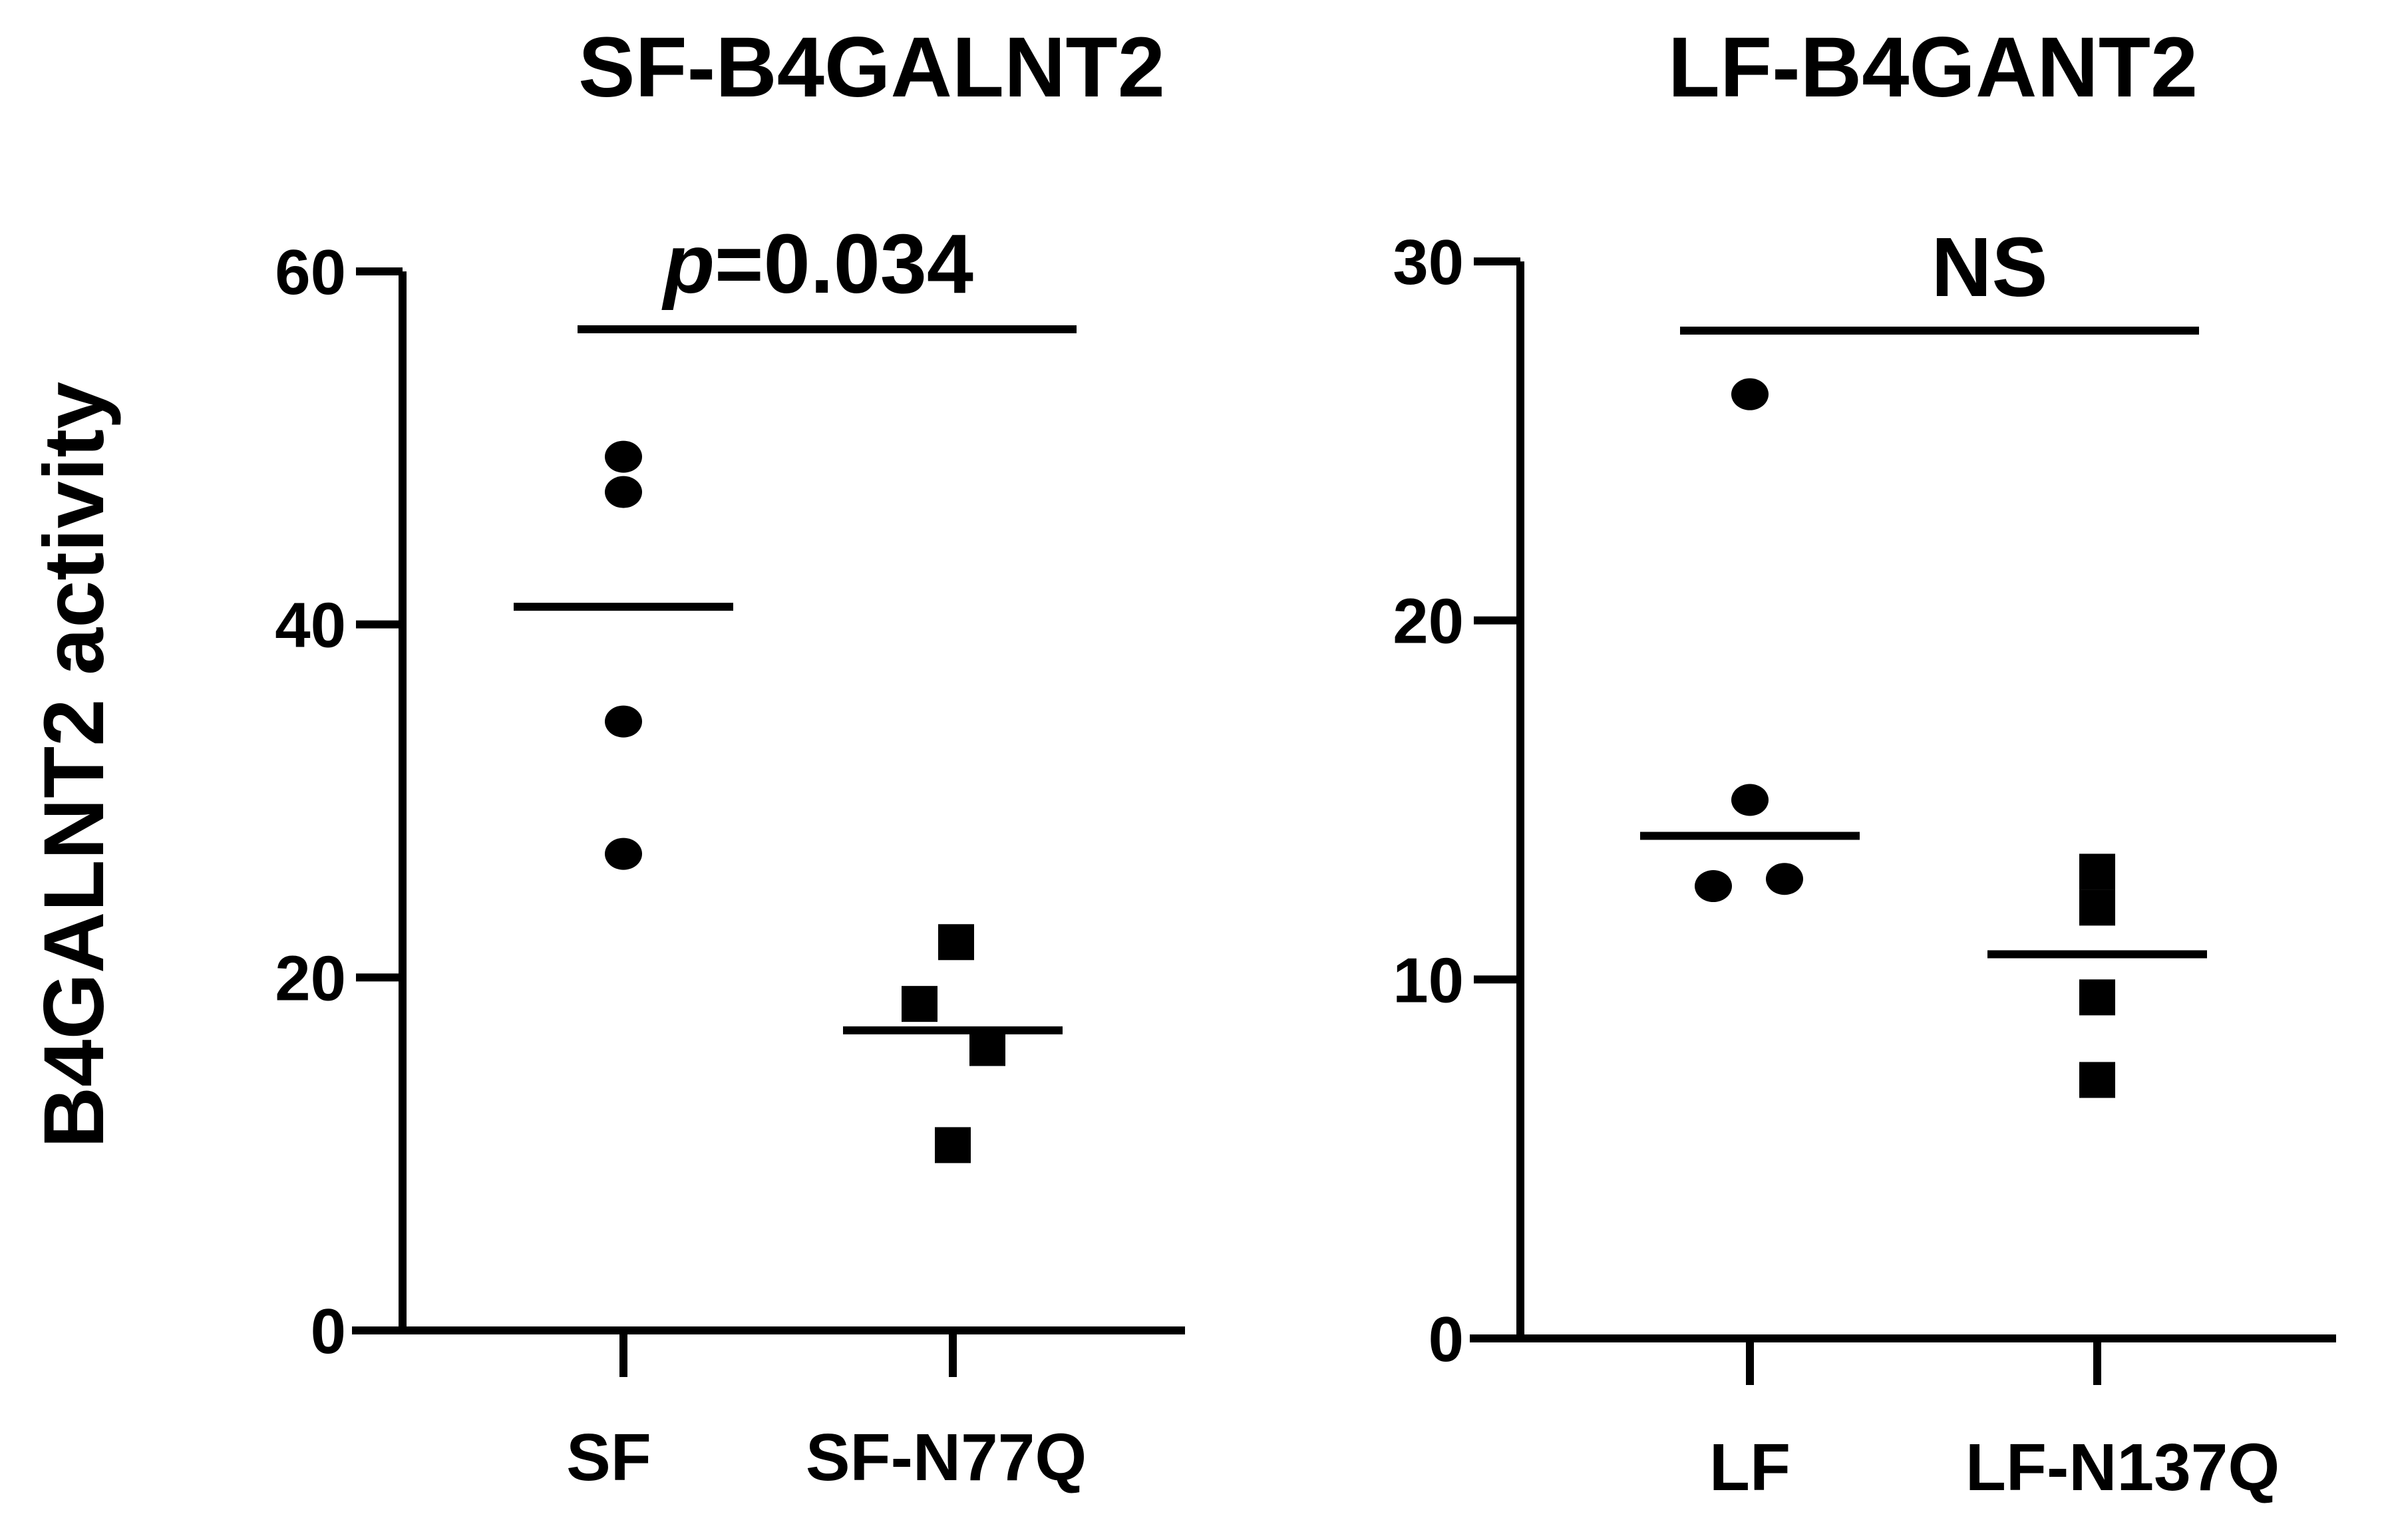 Image resolution: width=2386 pixels, height=1540 pixels. I want to click on panel-sf-significance: p=0.034, so click(817, 264).